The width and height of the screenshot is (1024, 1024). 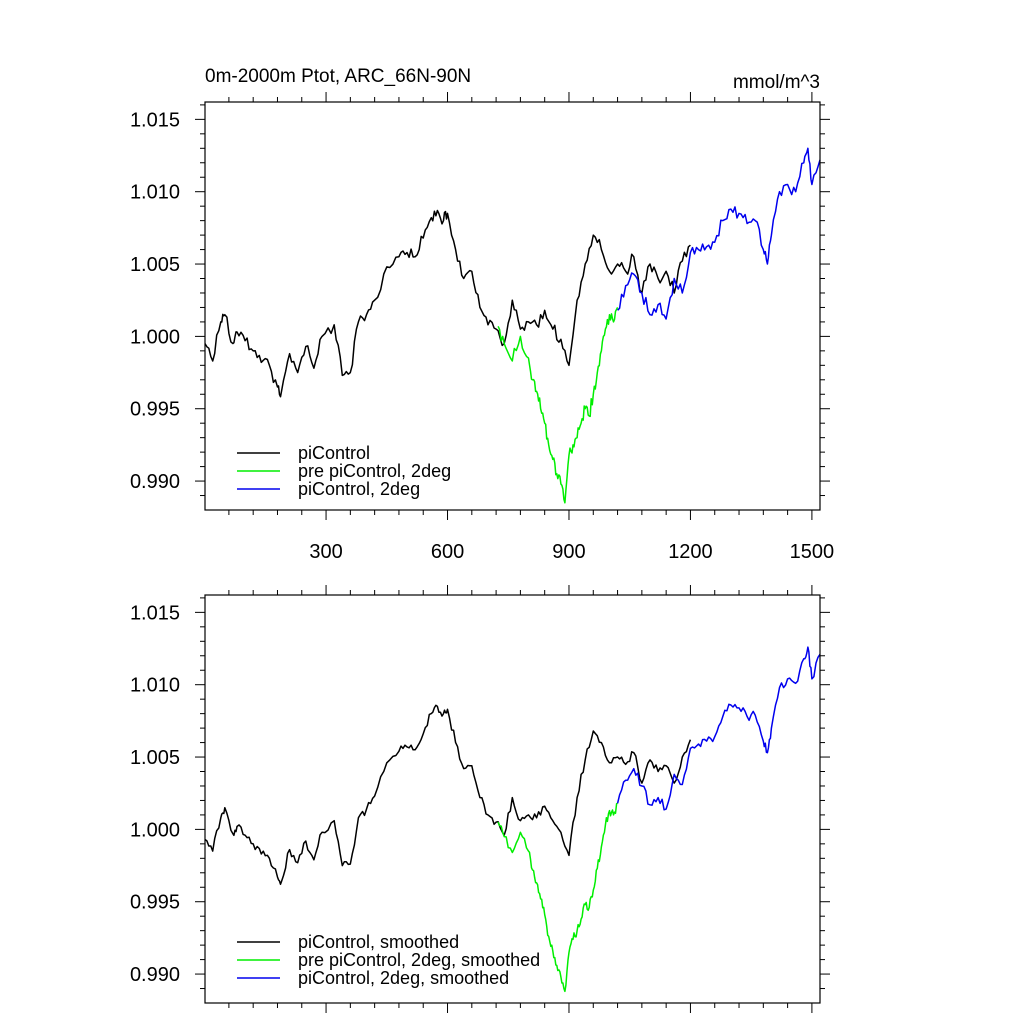 I want to click on x-tick-label: 900, so click(x=568, y=552).